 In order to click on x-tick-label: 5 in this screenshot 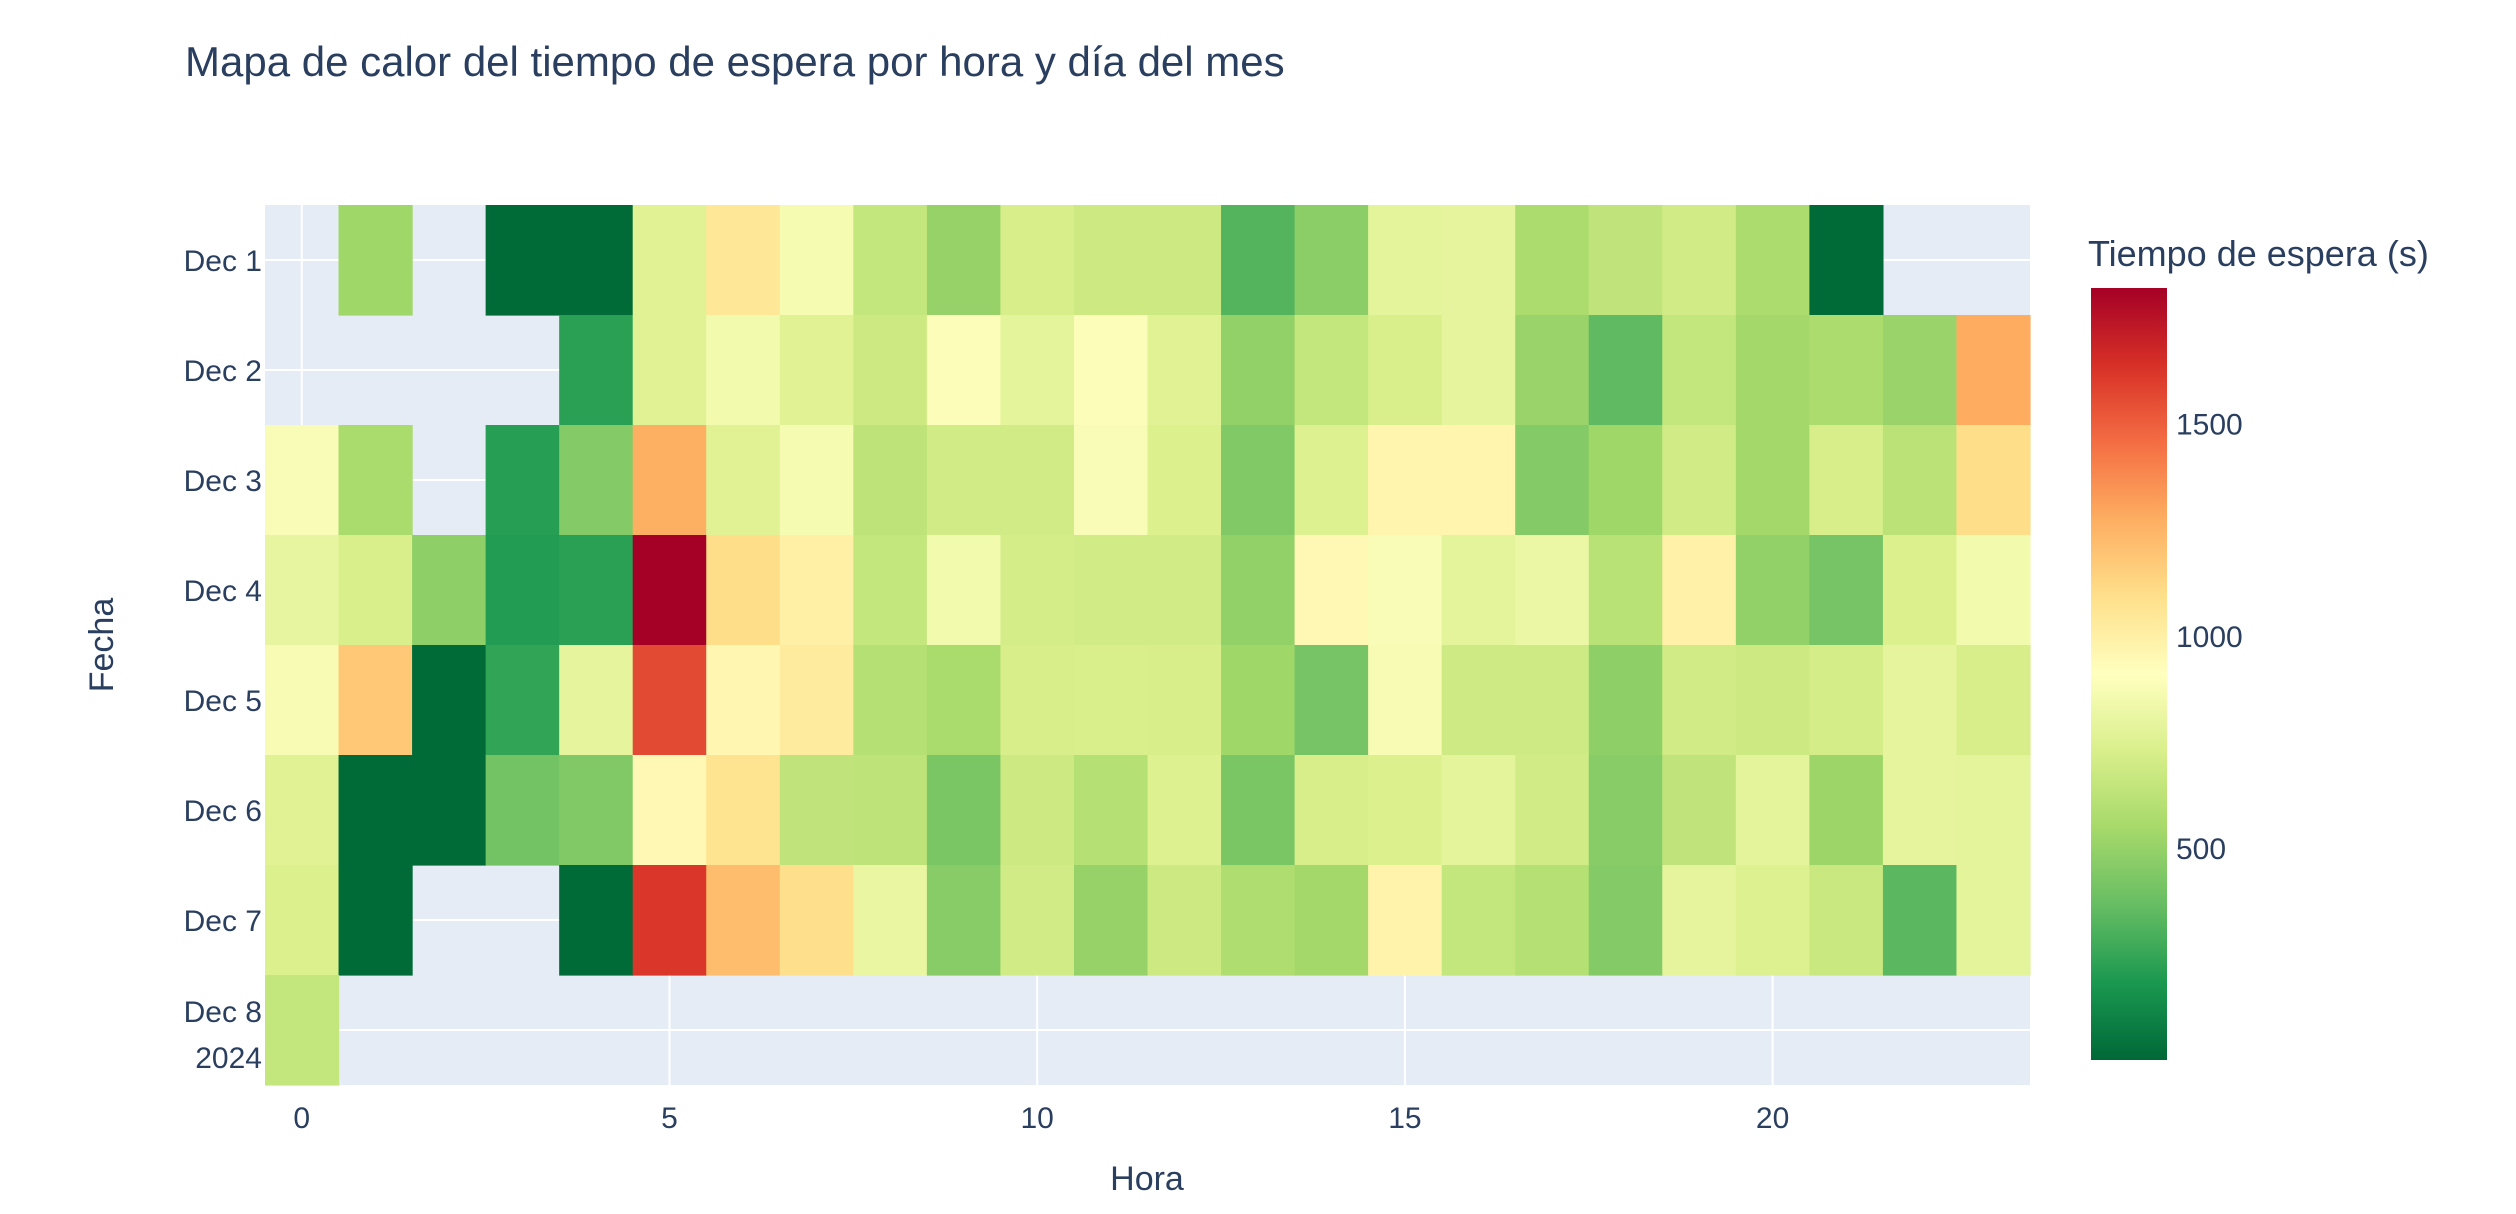, I will do `click(669, 1118)`.